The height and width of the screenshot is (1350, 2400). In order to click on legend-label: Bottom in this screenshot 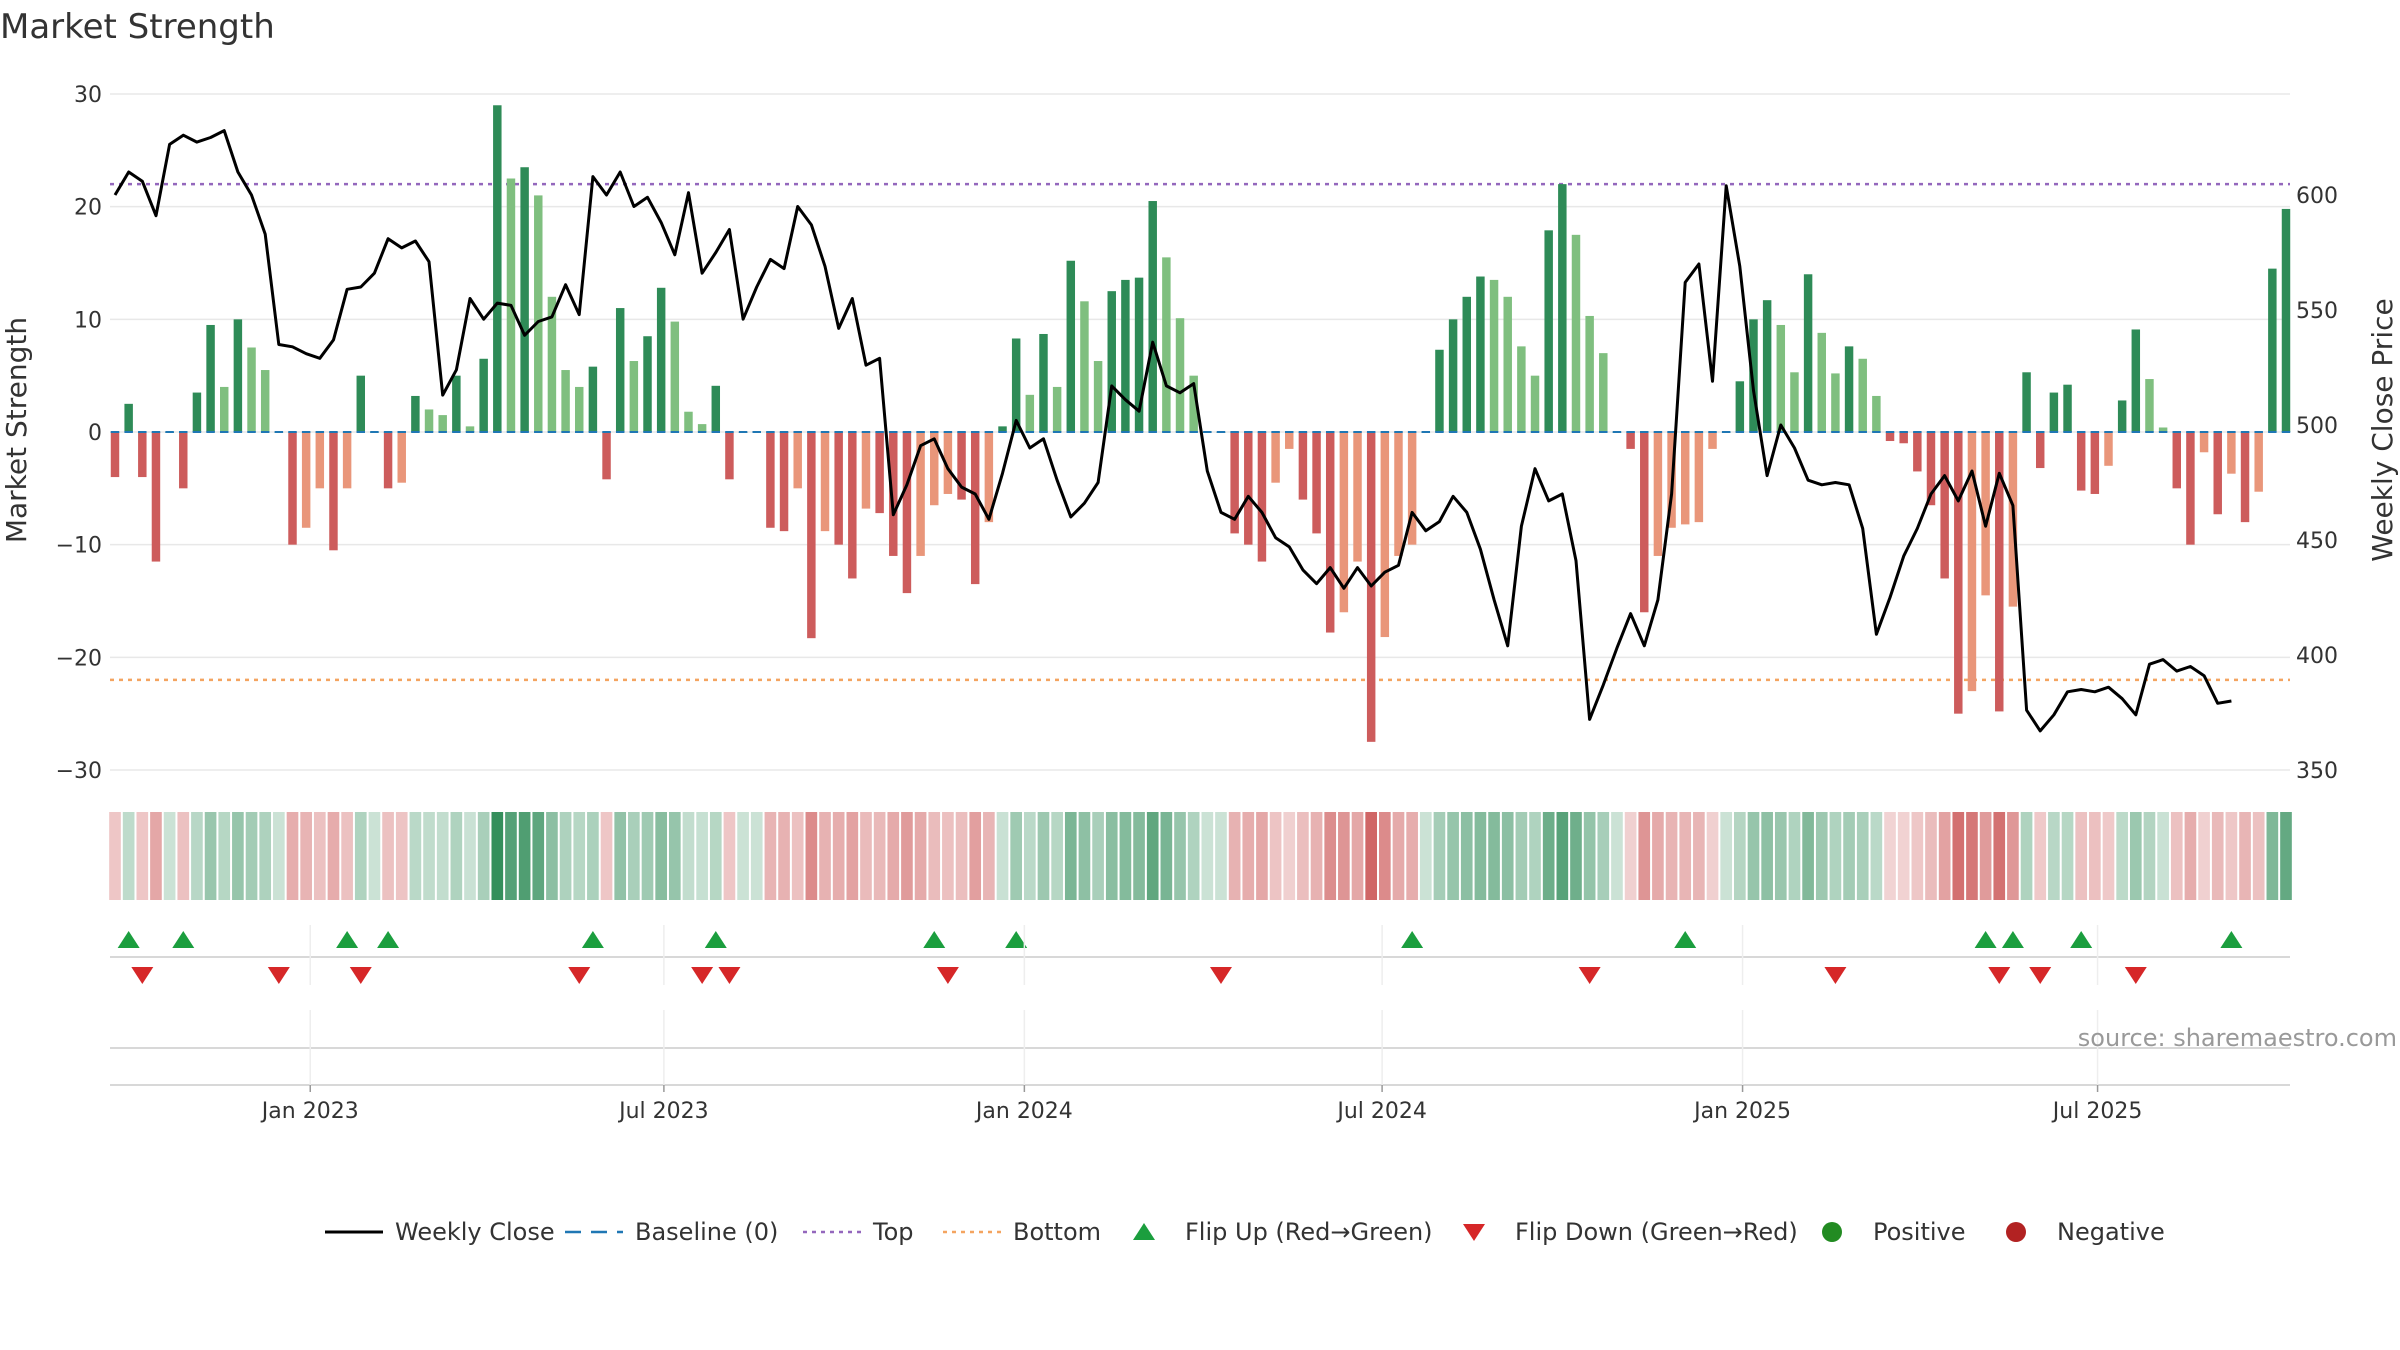, I will do `click(1057, 1232)`.